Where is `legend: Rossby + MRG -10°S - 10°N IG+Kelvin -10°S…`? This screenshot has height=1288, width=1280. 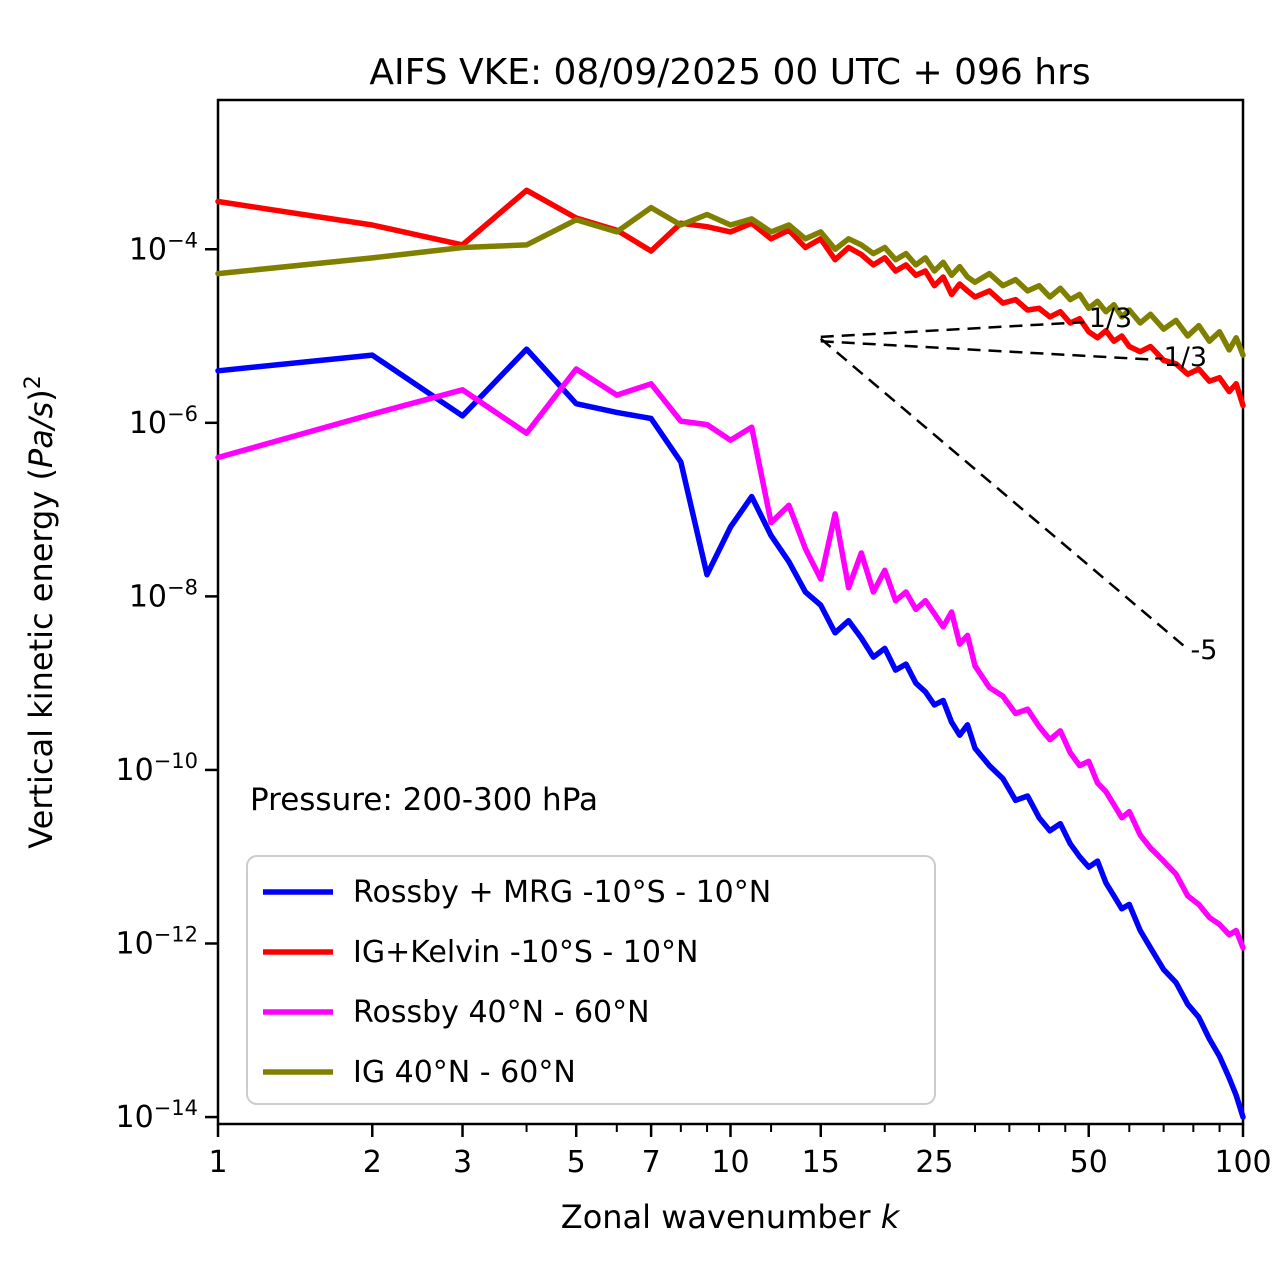 legend: Rossby + MRG -10°S - 10°N IG+Kelvin -10°S… is located at coordinates (591, 980).